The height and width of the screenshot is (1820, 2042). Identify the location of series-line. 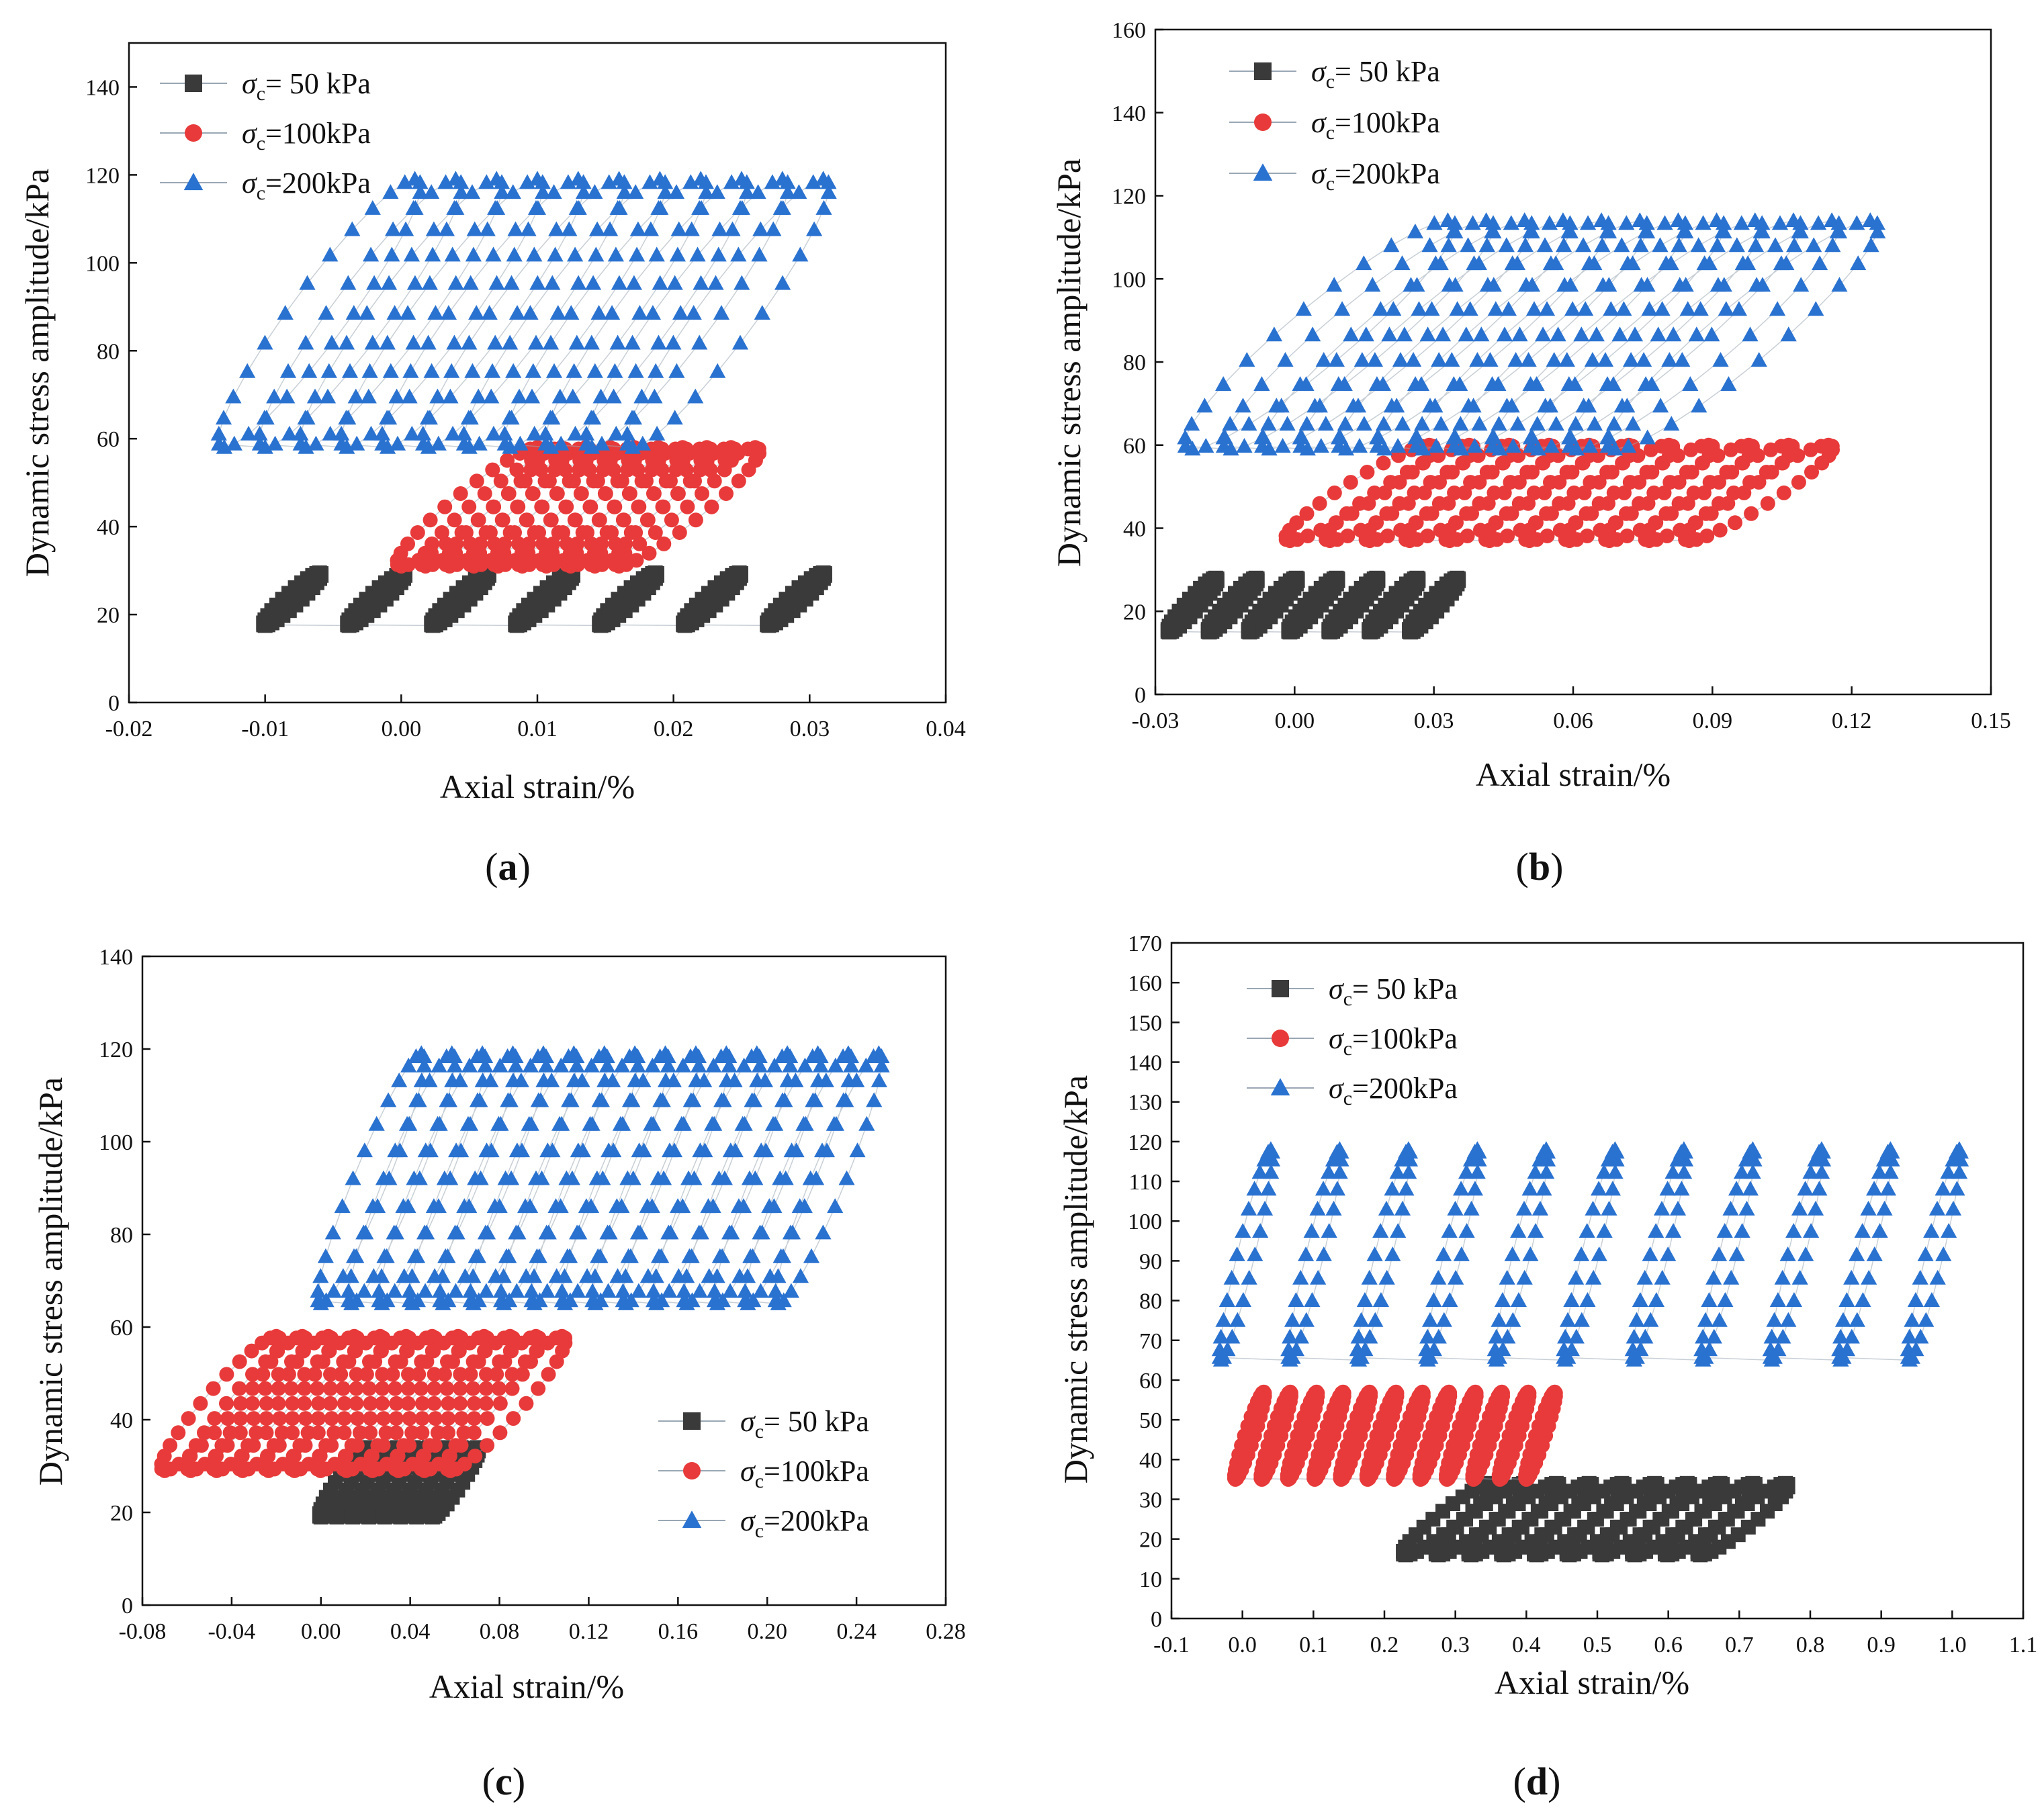
(600, 1178).